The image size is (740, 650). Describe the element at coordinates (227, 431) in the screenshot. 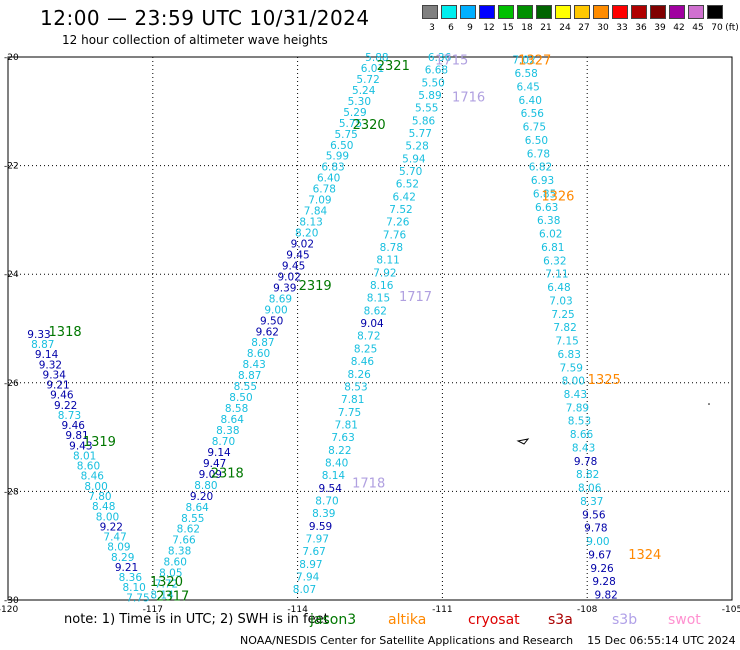

I see `wave-height-value: 8.38` at that location.